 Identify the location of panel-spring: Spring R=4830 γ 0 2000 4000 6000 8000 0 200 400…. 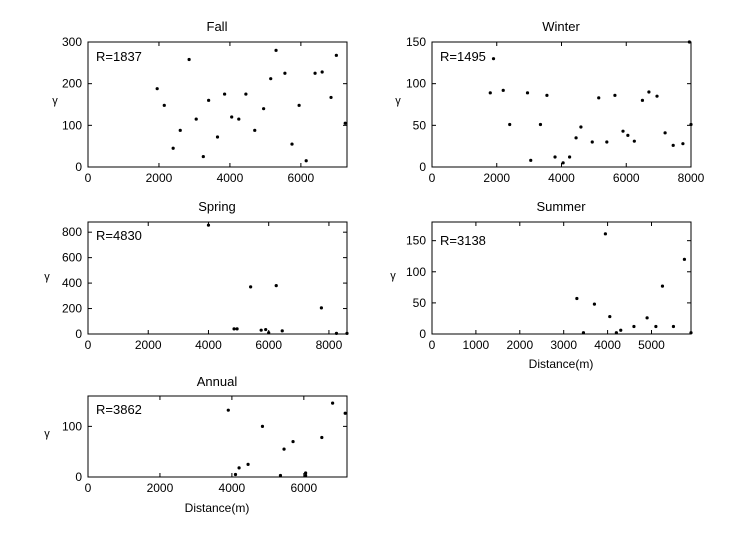
(196, 275).